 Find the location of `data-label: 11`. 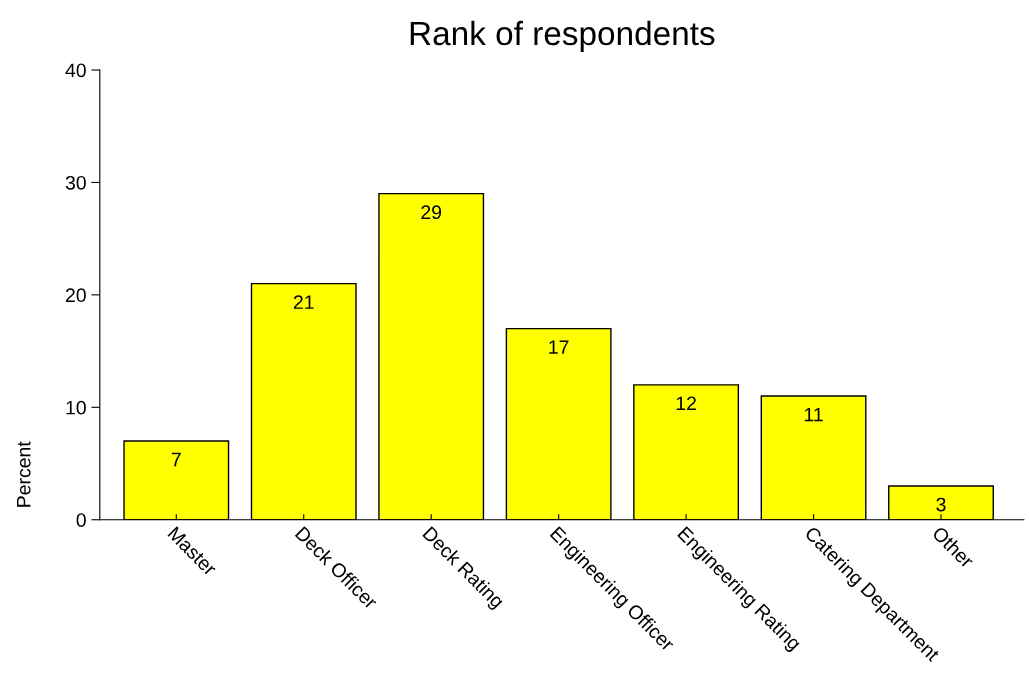

data-label: 11 is located at coordinates (813, 414).